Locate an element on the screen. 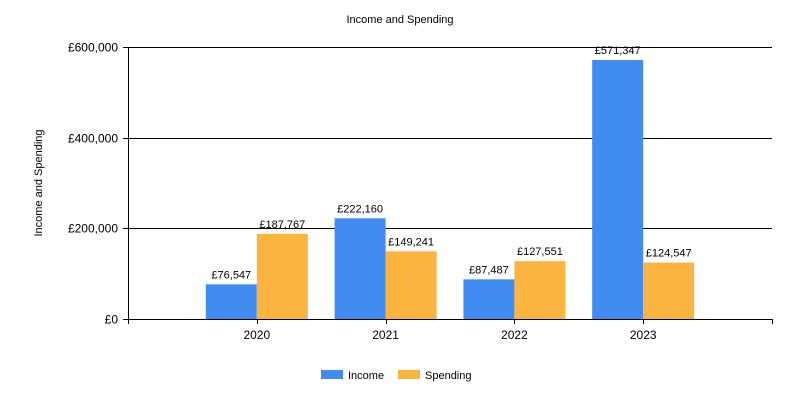  legend-swatch-income is located at coordinates (332, 374).